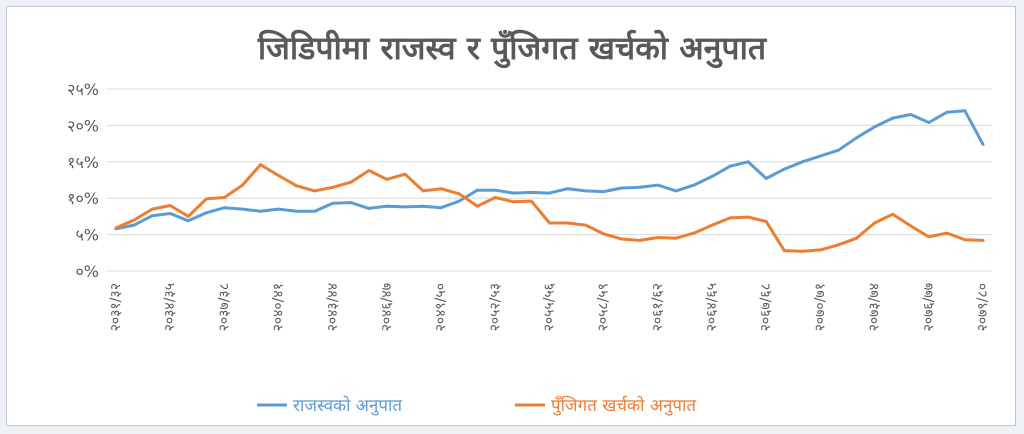 This screenshot has width=1024, height=434. Describe the element at coordinates (604, 307) in the screenshot. I see `x-tick-label: २०५८/५९` at that location.